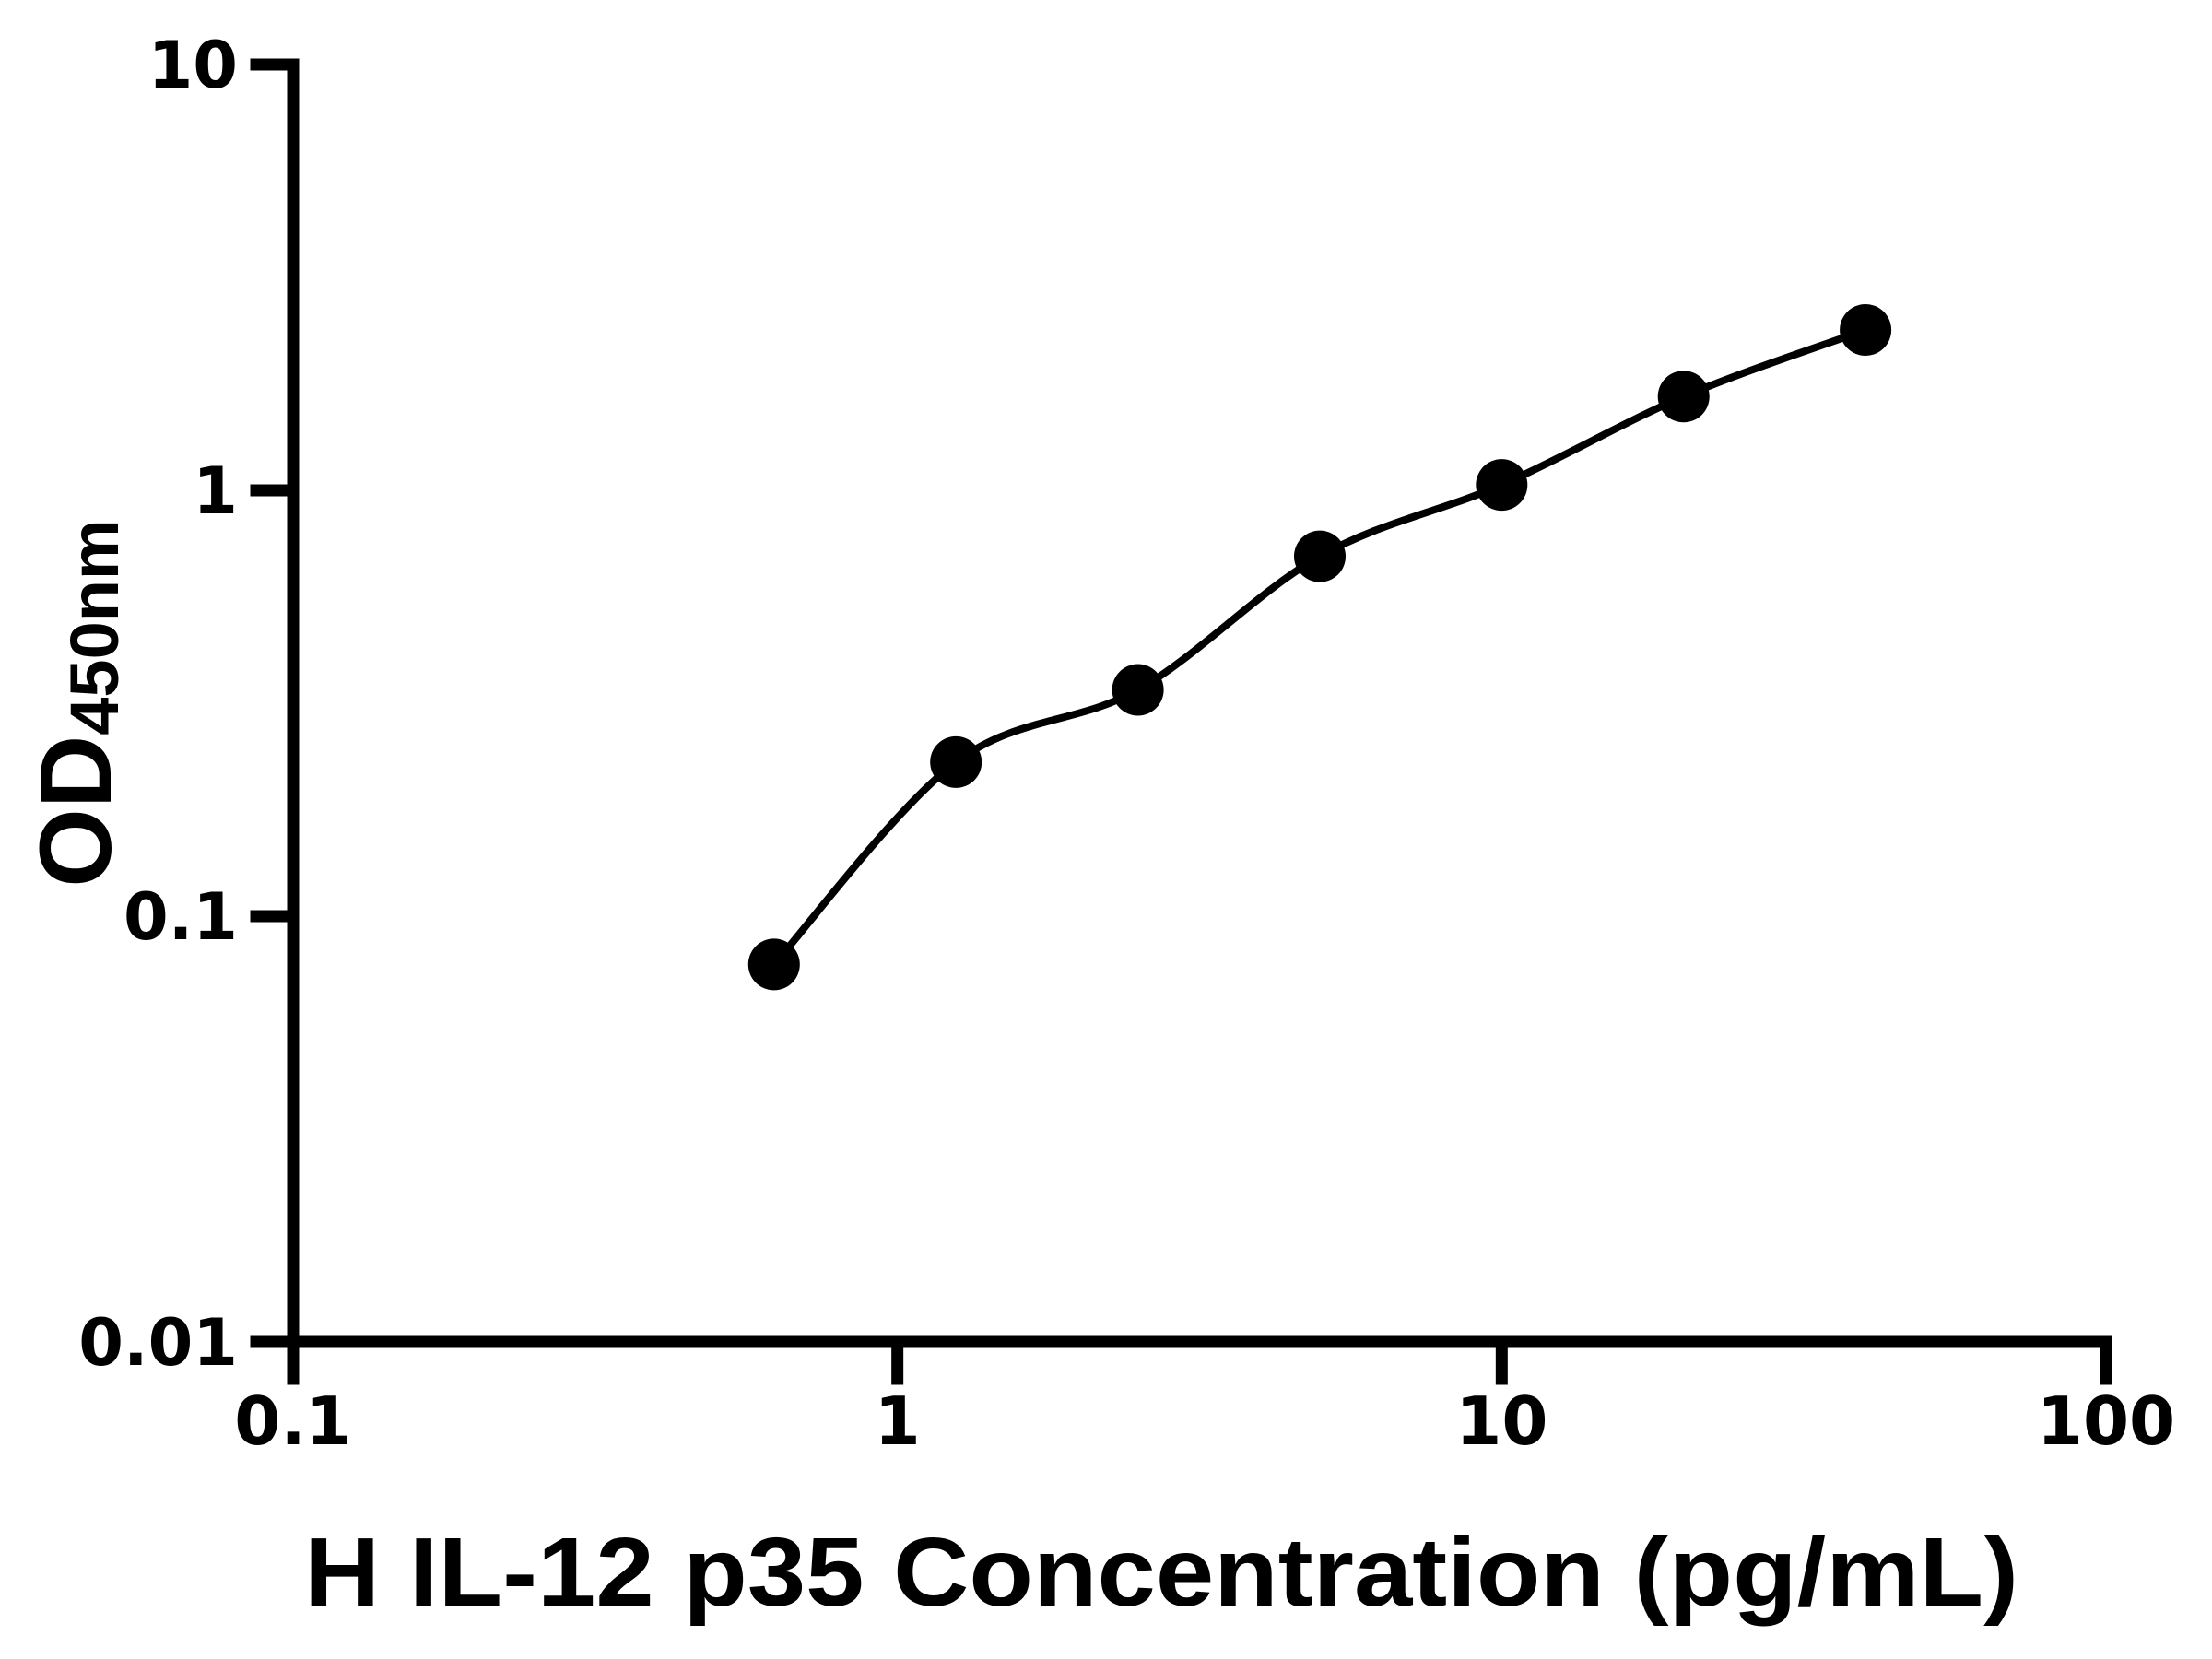 The width and height of the screenshot is (2212, 1659). I want to click on x-tick-label: 100, so click(2106, 1421).